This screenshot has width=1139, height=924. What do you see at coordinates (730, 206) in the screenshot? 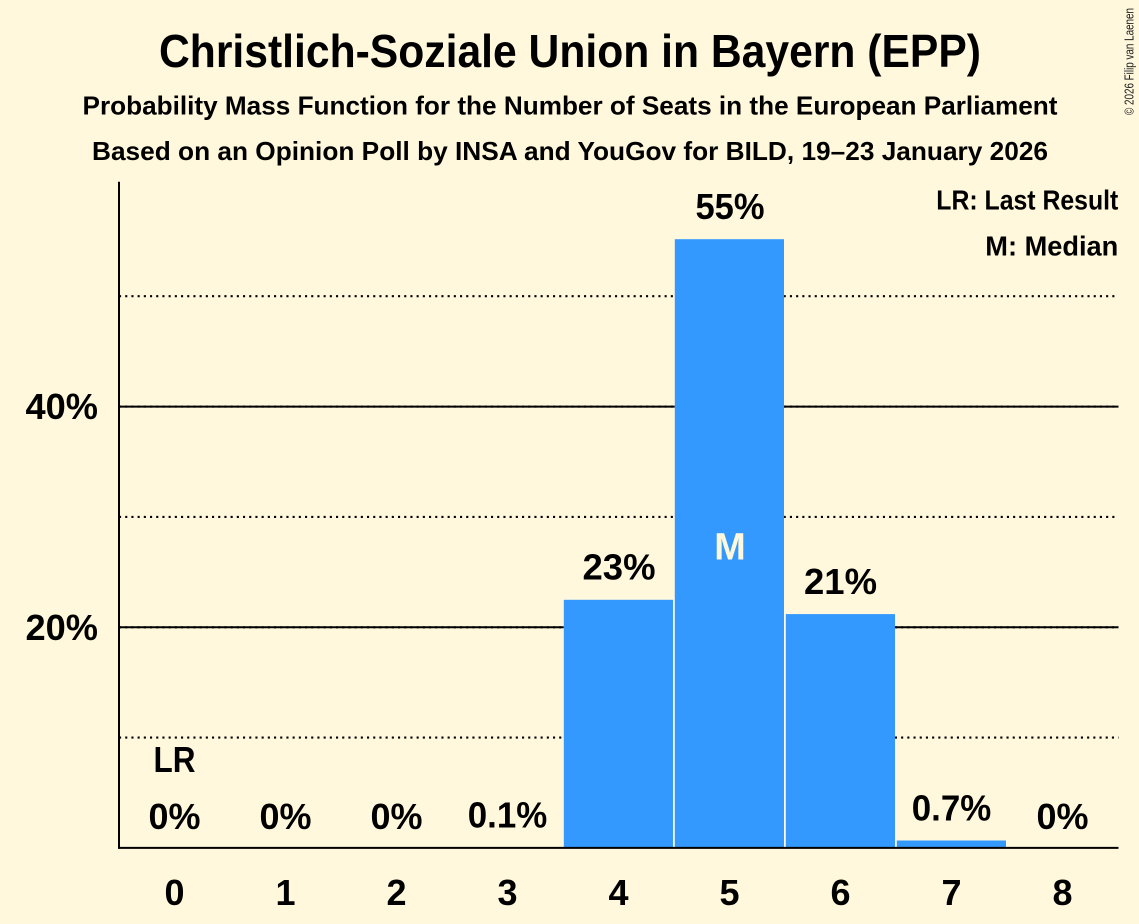
I see `svg-text: 55%` at bounding box center [730, 206].